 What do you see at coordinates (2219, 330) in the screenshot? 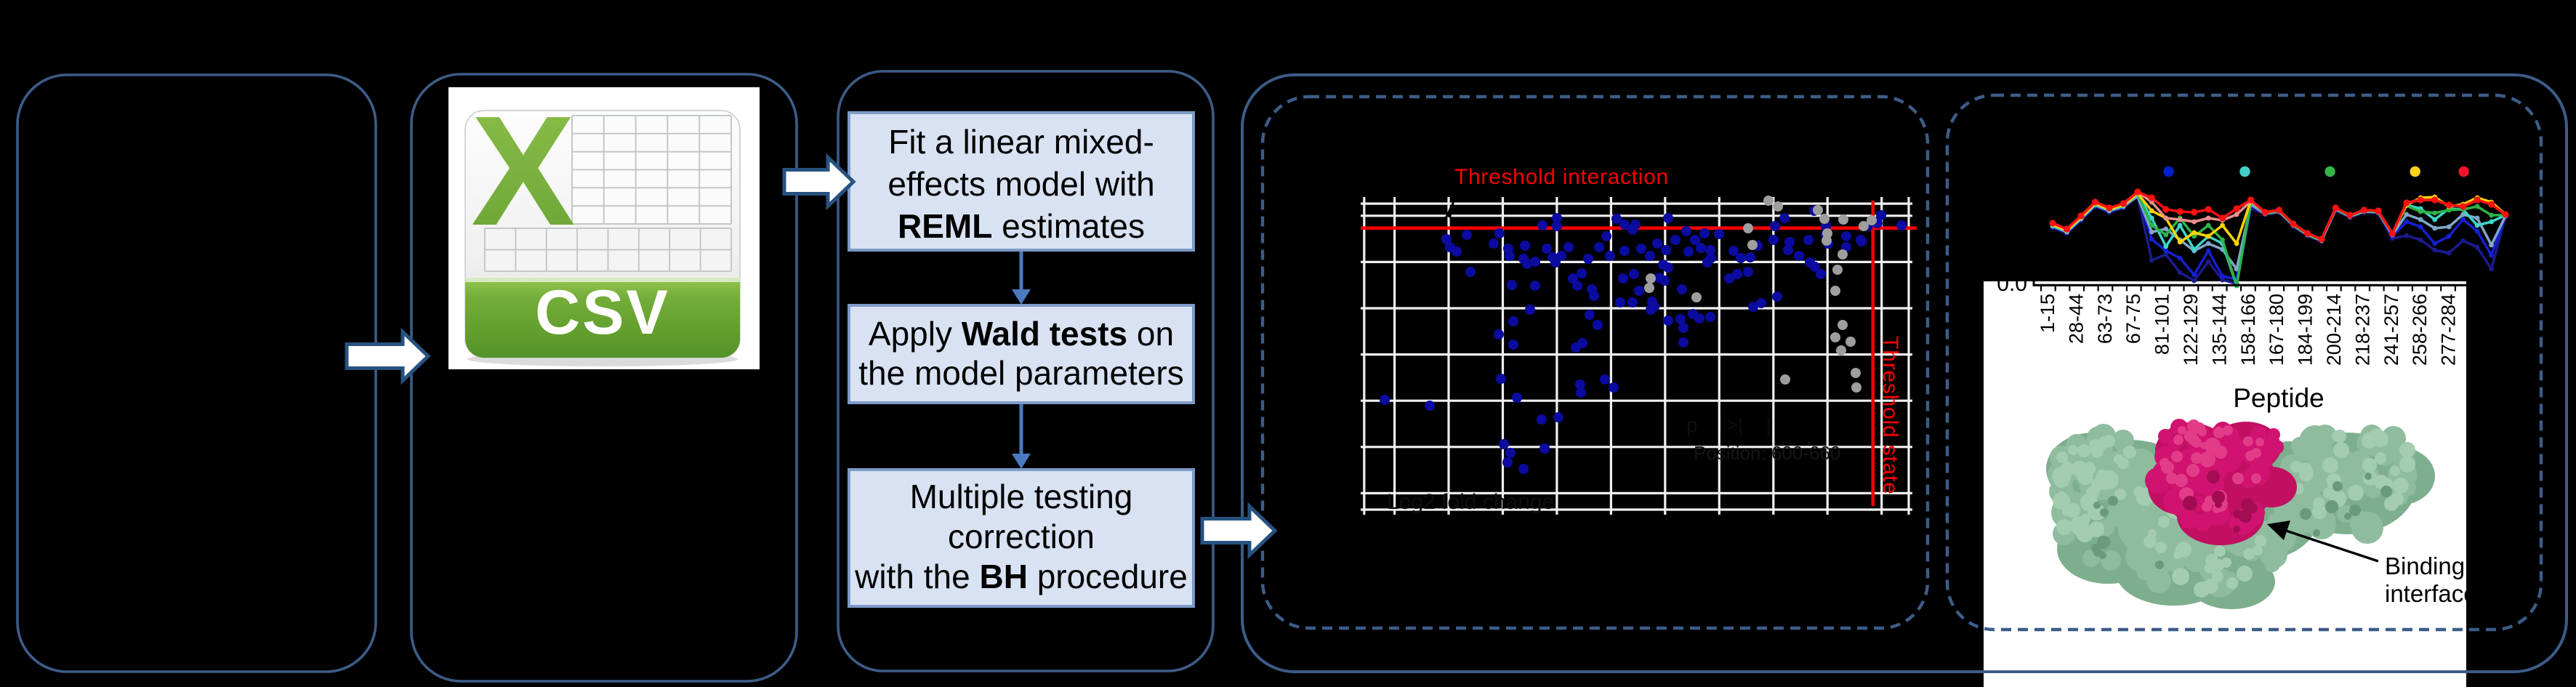
I see `svg-text: 135-144` at bounding box center [2219, 330].